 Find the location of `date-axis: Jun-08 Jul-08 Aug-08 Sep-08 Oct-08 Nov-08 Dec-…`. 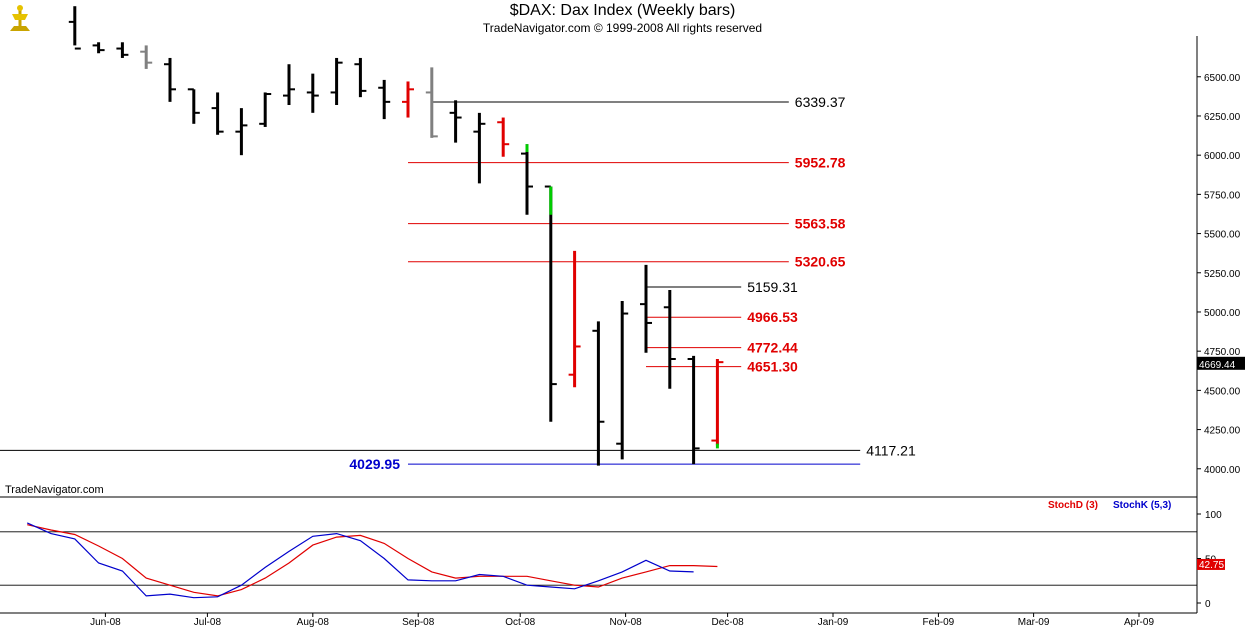

date-axis: Jun-08 Jul-08 Aug-08 Sep-08 Oct-08 Nov-08 Dec-… is located at coordinates (622, 620).